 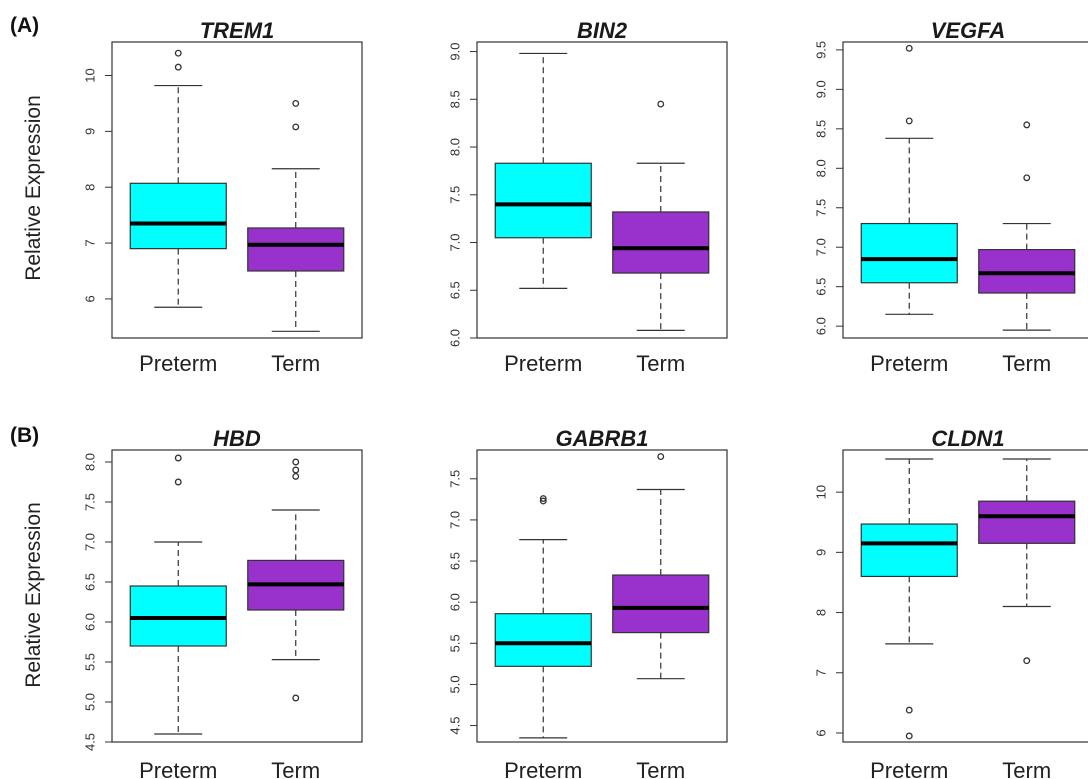 I want to click on y-axis-label-row-b: Relative Expression, so click(x=33, y=595).